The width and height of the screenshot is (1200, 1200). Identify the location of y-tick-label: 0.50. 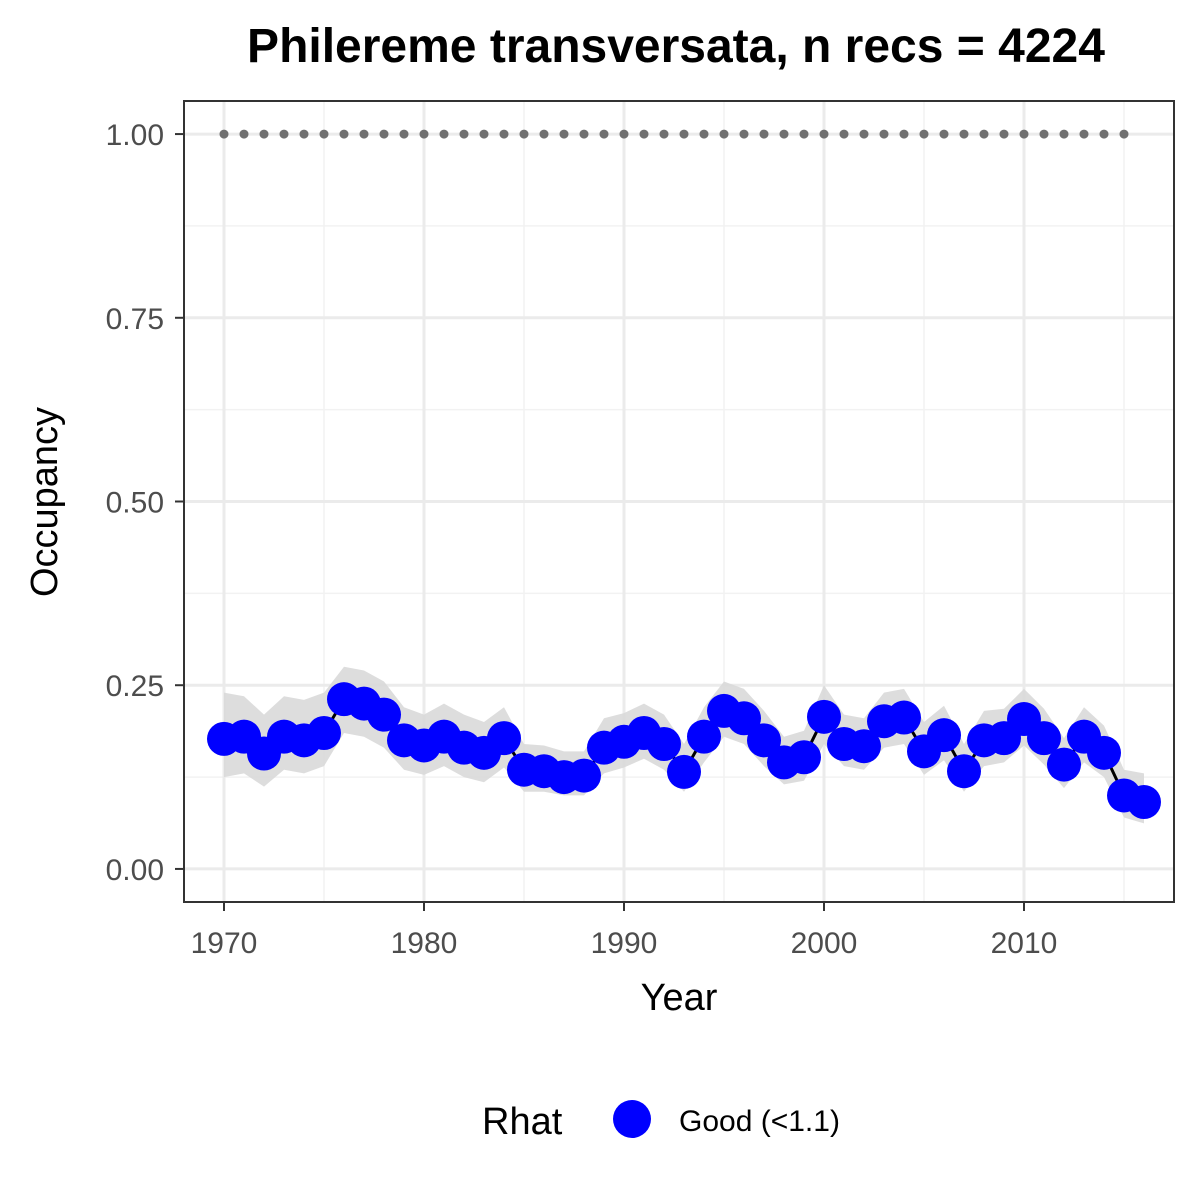
(135, 503).